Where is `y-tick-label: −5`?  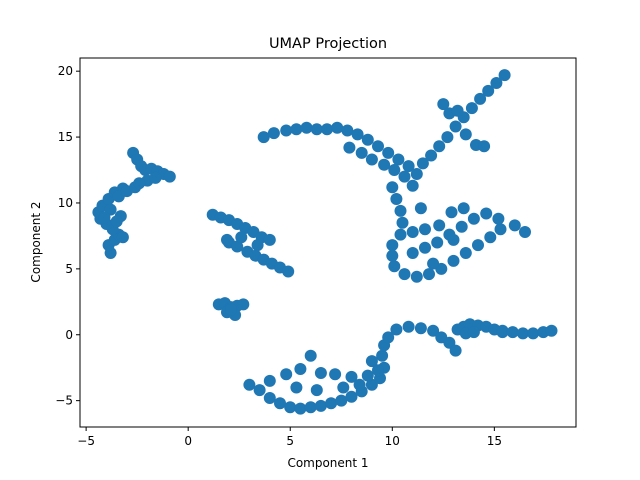 y-tick-label: −5 is located at coordinates (64, 401).